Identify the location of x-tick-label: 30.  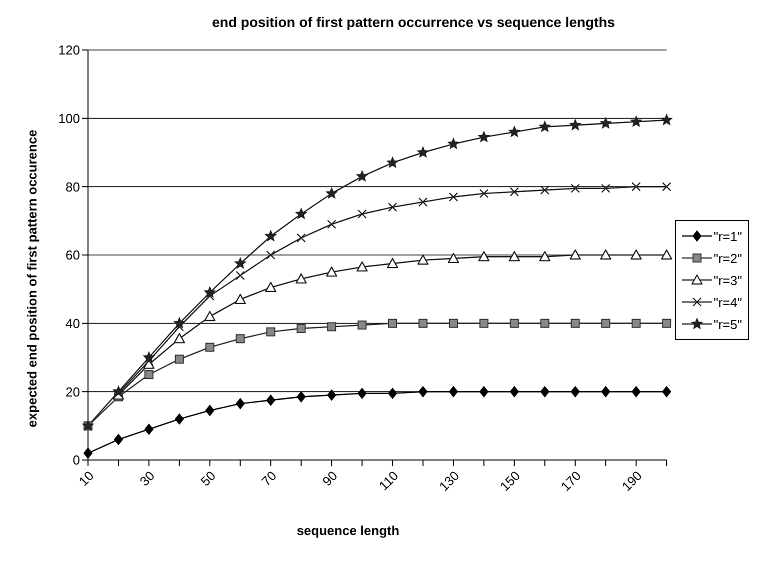
(147, 478).